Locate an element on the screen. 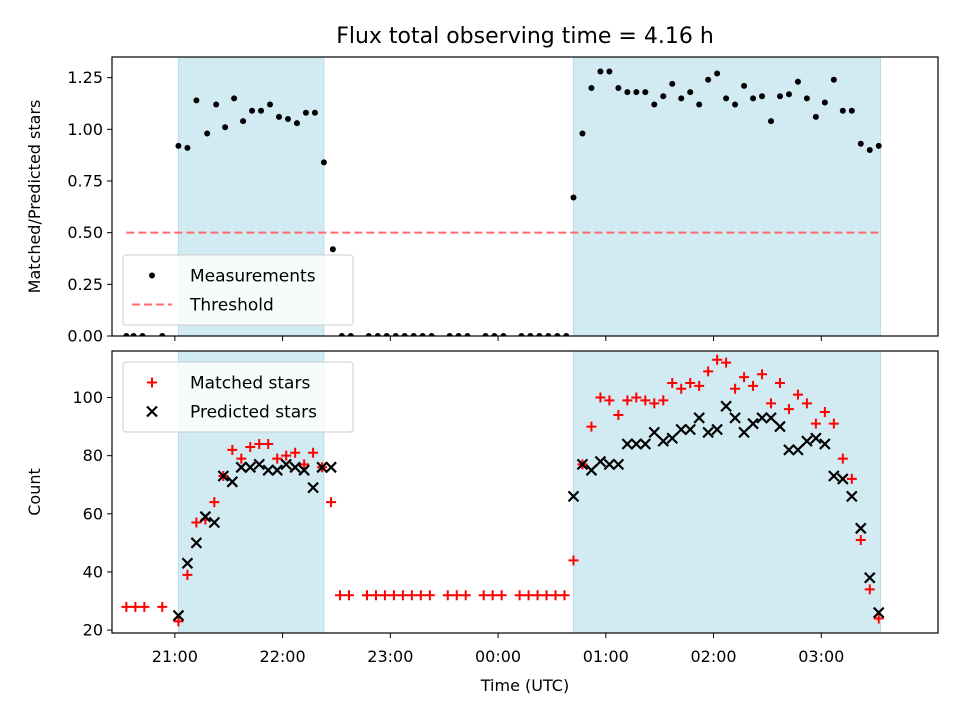  bottom-legend-box is located at coordinates (238, 397).